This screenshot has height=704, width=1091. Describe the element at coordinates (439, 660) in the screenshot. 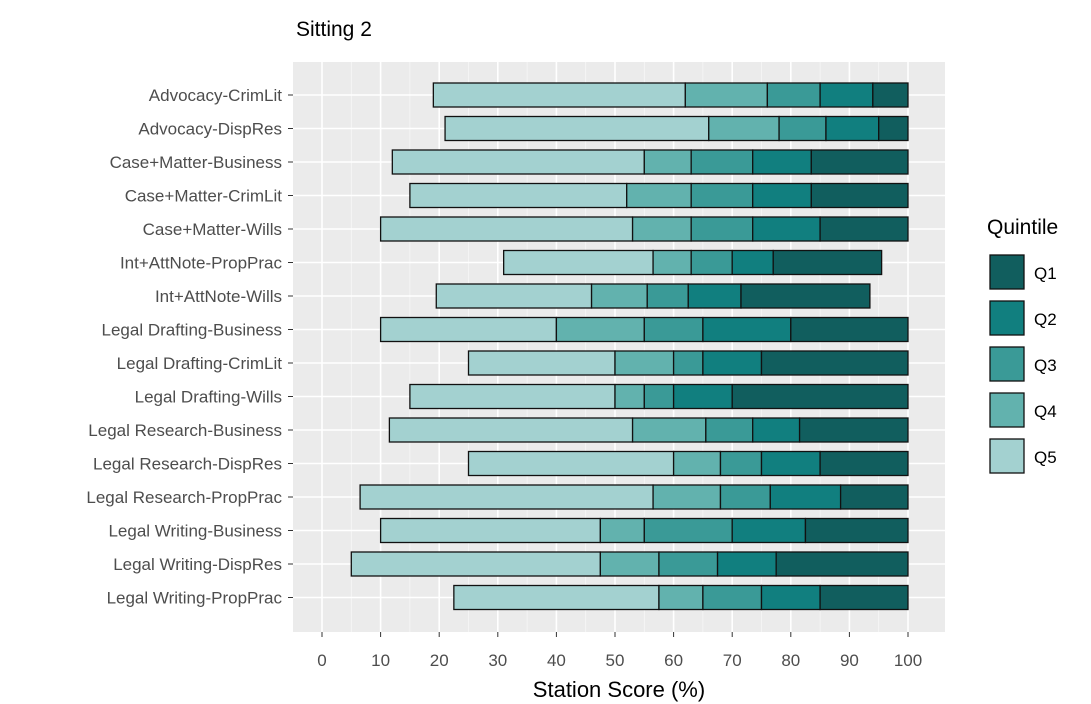

I see `x-tick-label: 20` at that location.